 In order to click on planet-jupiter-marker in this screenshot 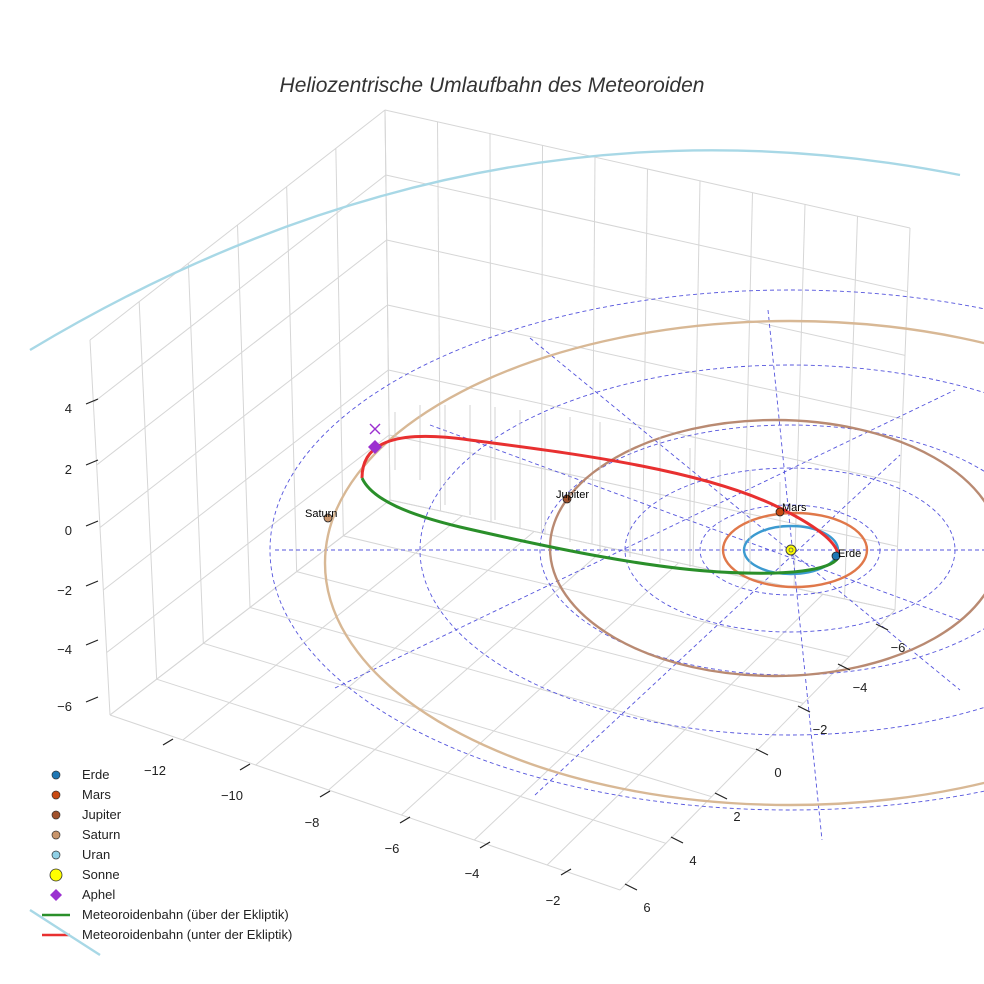, I will do `click(567, 499)`.